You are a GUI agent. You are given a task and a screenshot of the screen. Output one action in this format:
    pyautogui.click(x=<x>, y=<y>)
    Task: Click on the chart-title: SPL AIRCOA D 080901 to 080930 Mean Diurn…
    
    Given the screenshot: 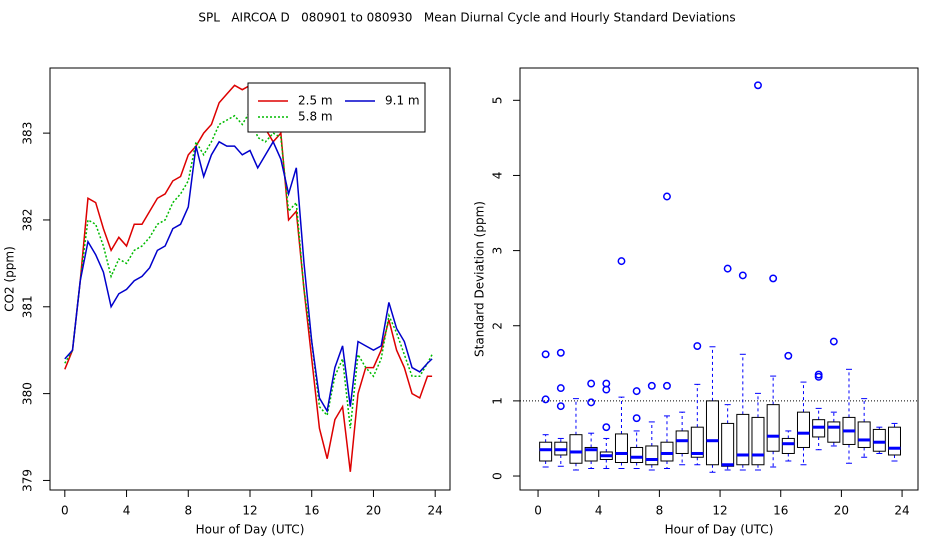 What is the action you would take?
    pyautogui.click(x=466, y=18)
    